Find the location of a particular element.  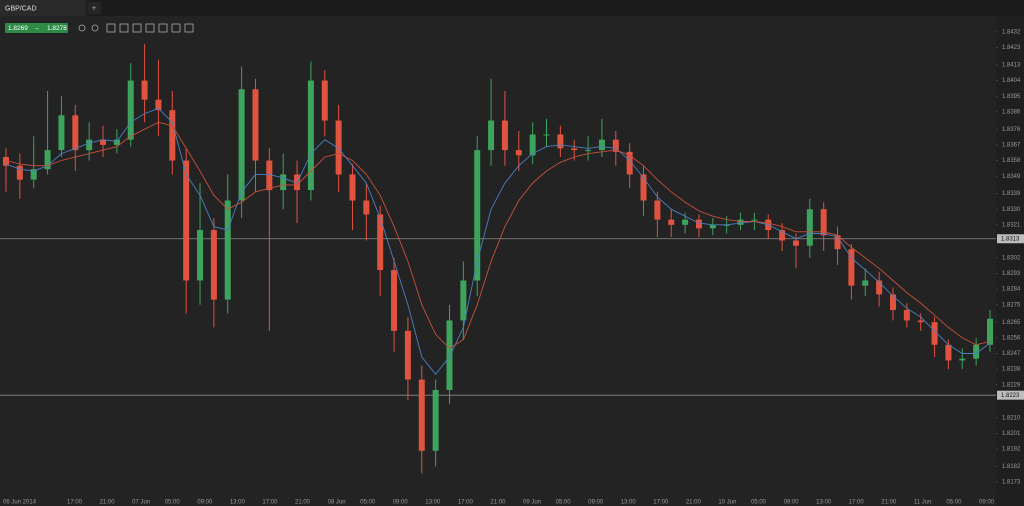

add-tab-button is located at coordinates (94, 8).